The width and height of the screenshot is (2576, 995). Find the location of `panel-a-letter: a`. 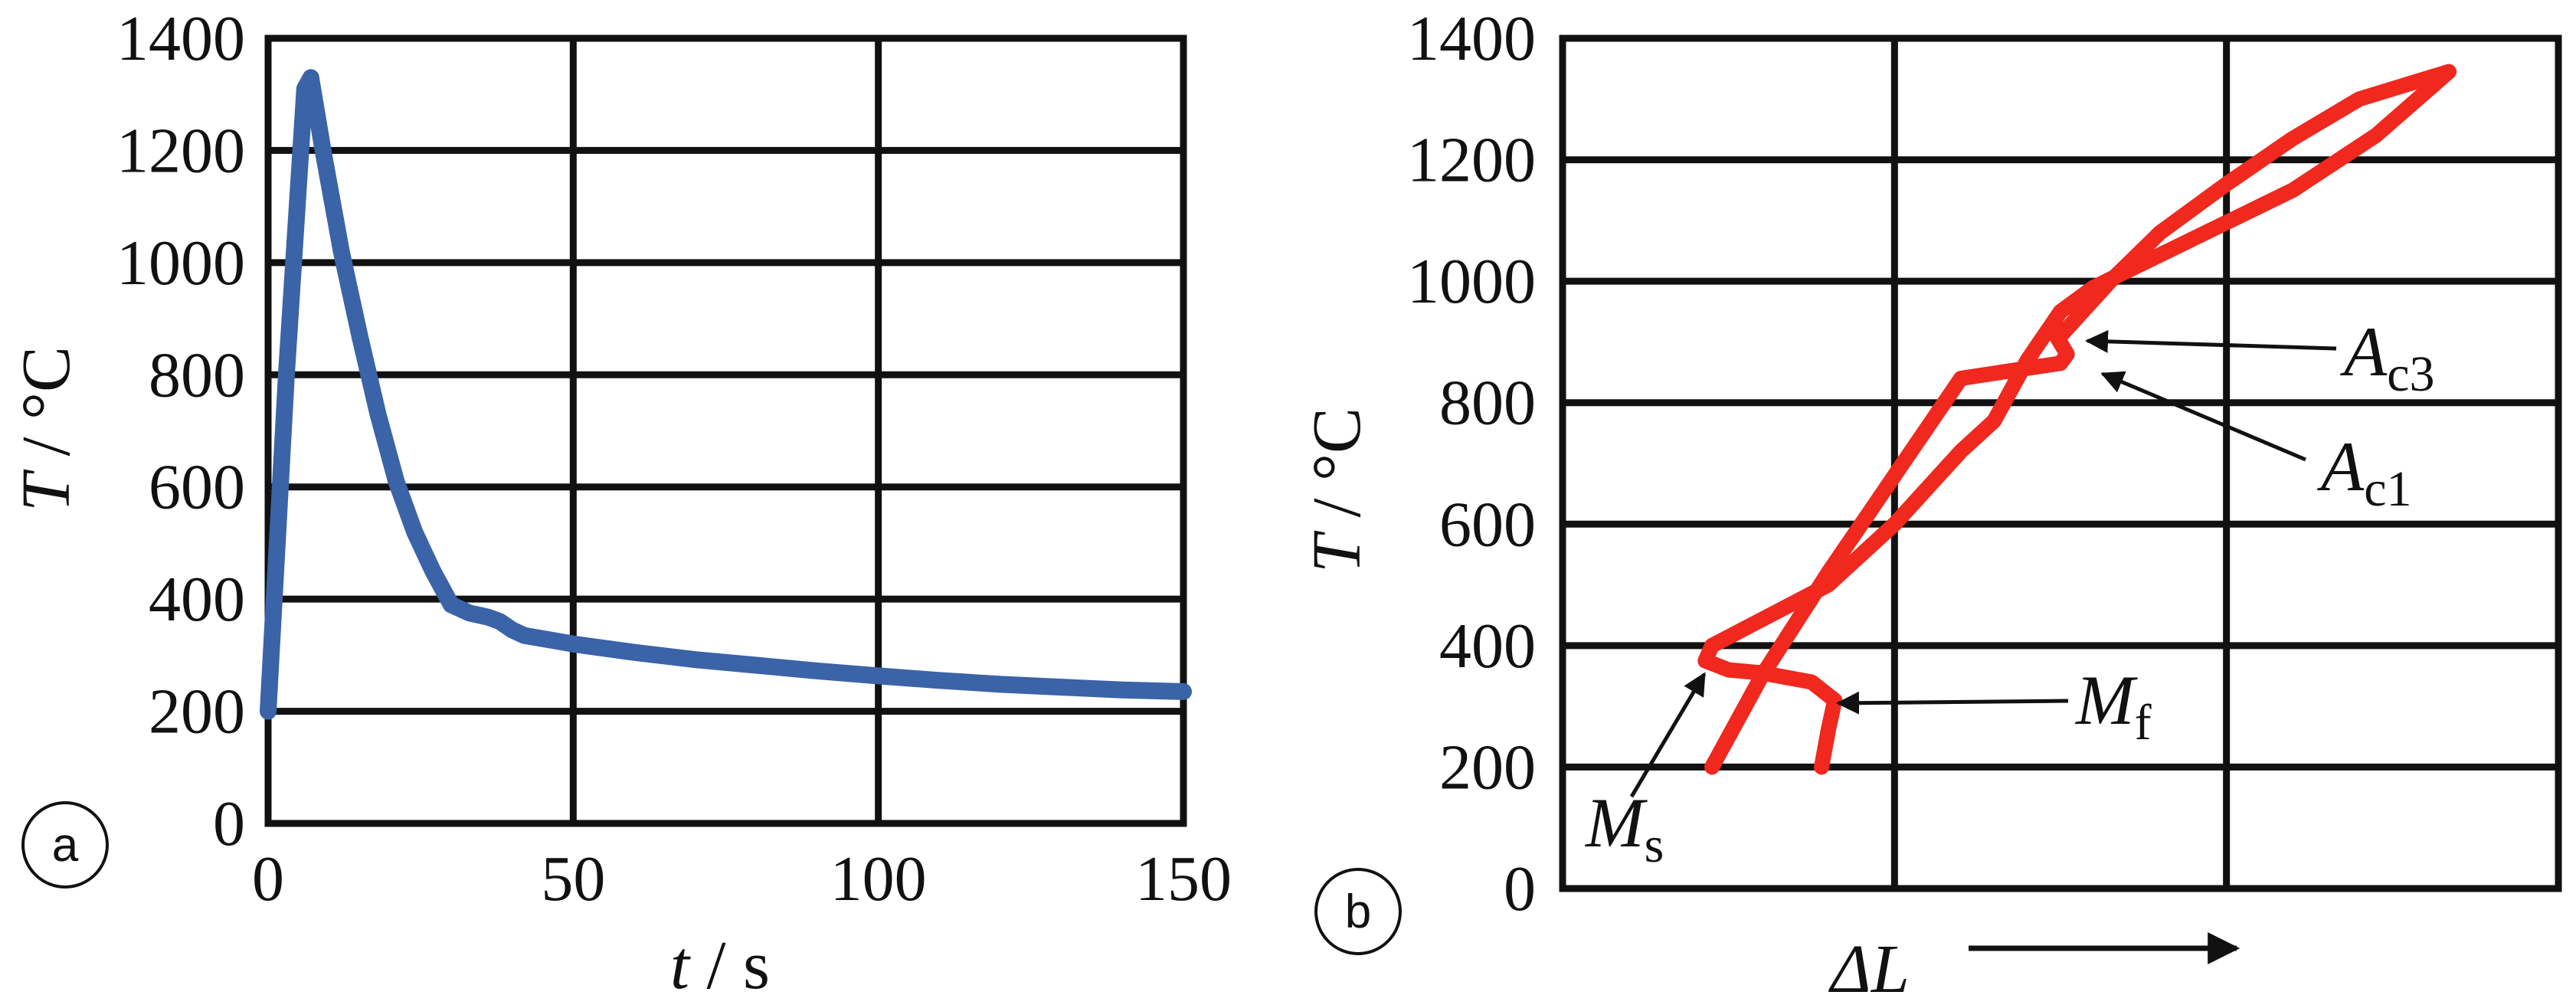

panel-a-letter: a is located at coordinates (65, 846).